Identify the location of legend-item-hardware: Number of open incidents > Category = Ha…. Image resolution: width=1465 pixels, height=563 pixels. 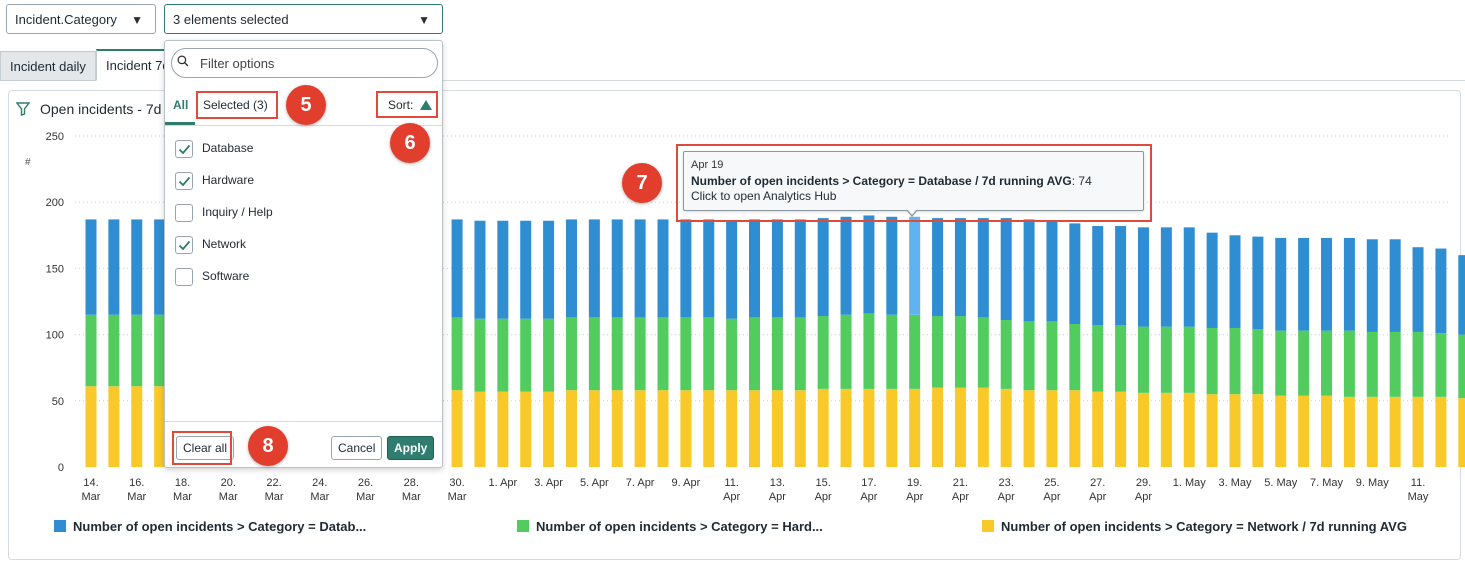
(670, 526).